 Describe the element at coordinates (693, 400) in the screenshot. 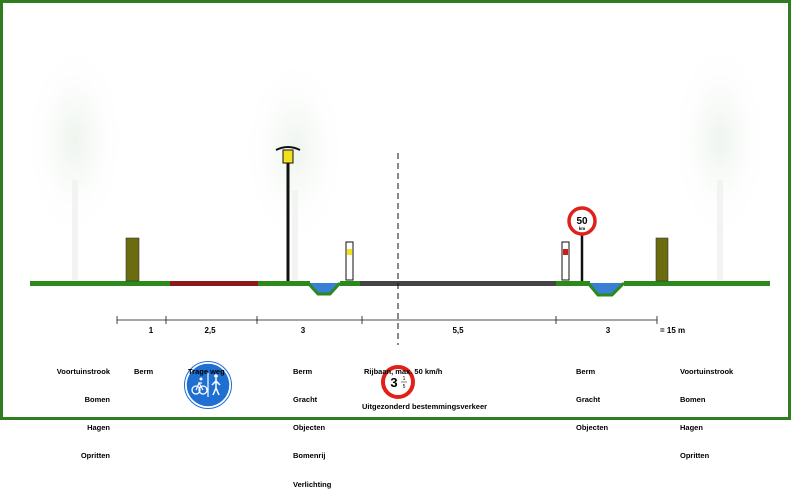

I see `label-voortuin-right-2: Bomen` at that location.